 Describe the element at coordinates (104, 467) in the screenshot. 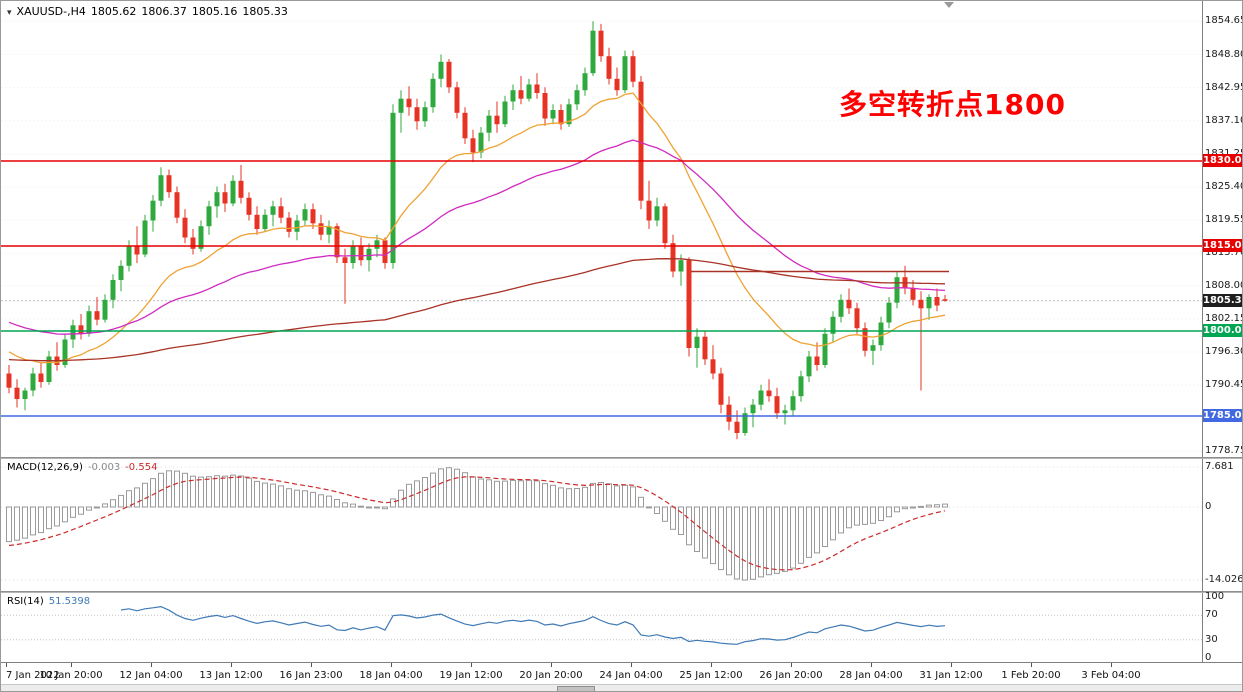

I see `macd-value: -0.003` at that location.